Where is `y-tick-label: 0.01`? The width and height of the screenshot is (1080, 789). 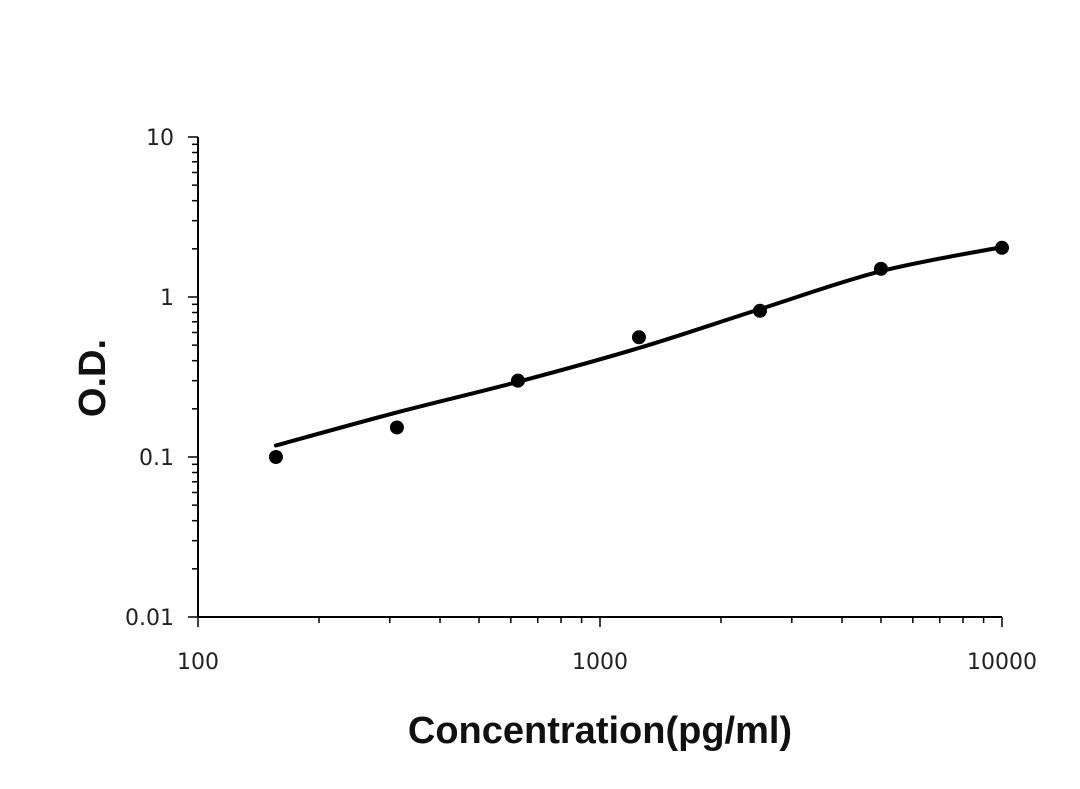
y-tick-label: 0.01 is located at coordinates (149, 618).